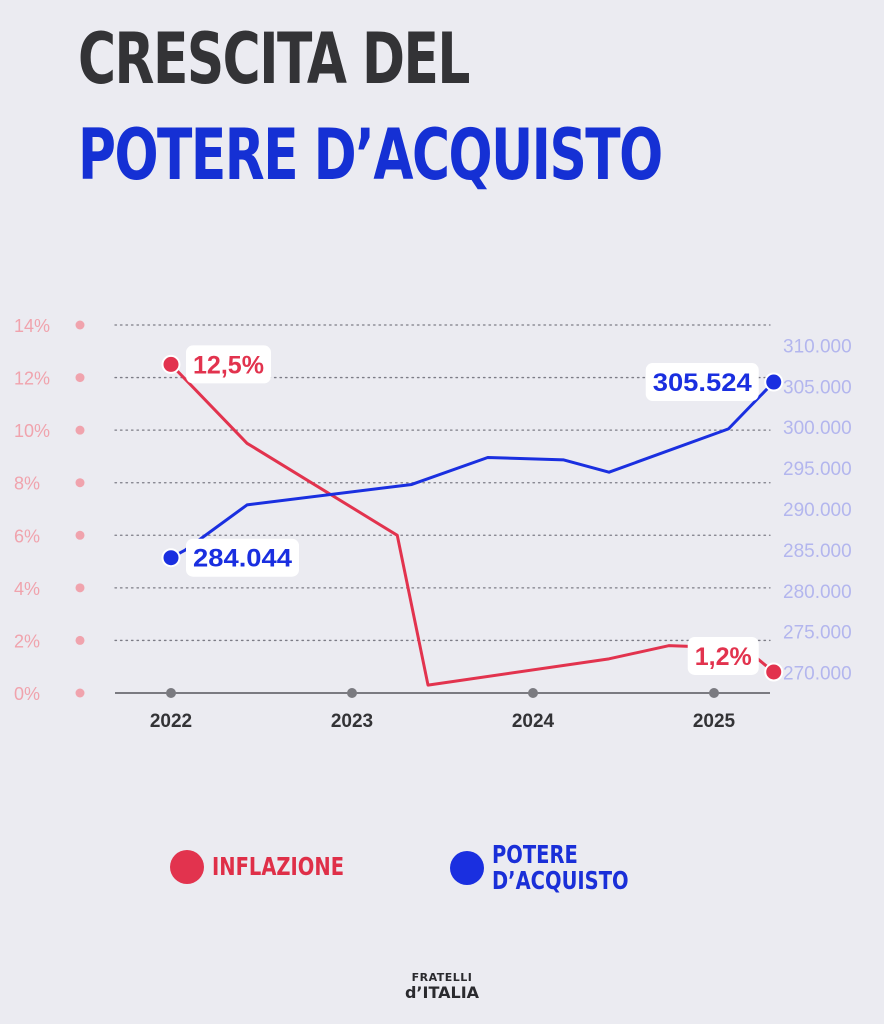  What do you see at coordinates (171, 721) in the screenshot?
I see `x-axis-tick-label: 2022` at bounding box center [171, 721].